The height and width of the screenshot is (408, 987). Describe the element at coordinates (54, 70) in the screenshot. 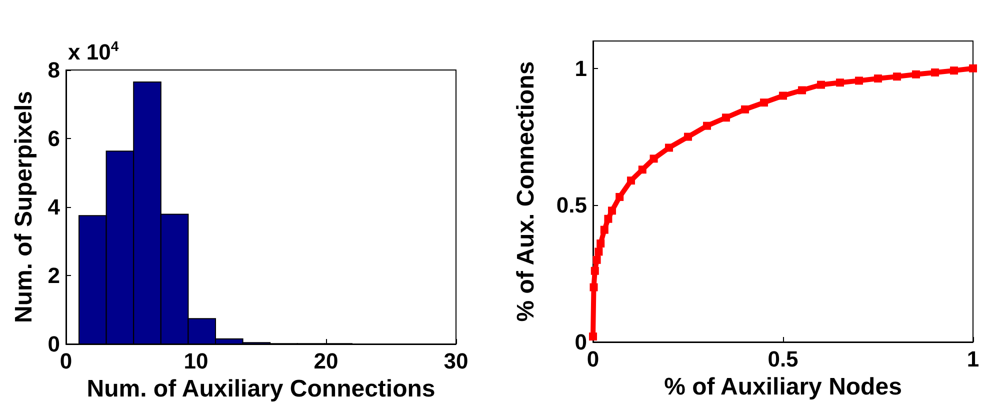

I see `y-tick-label: 8` at that location.